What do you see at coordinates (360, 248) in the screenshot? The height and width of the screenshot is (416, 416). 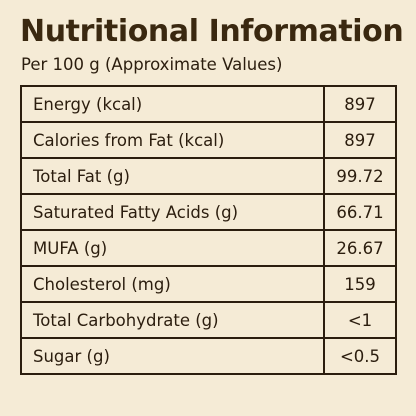 I see `nutrient-value: 26.67` at bounding box center [360, 248].